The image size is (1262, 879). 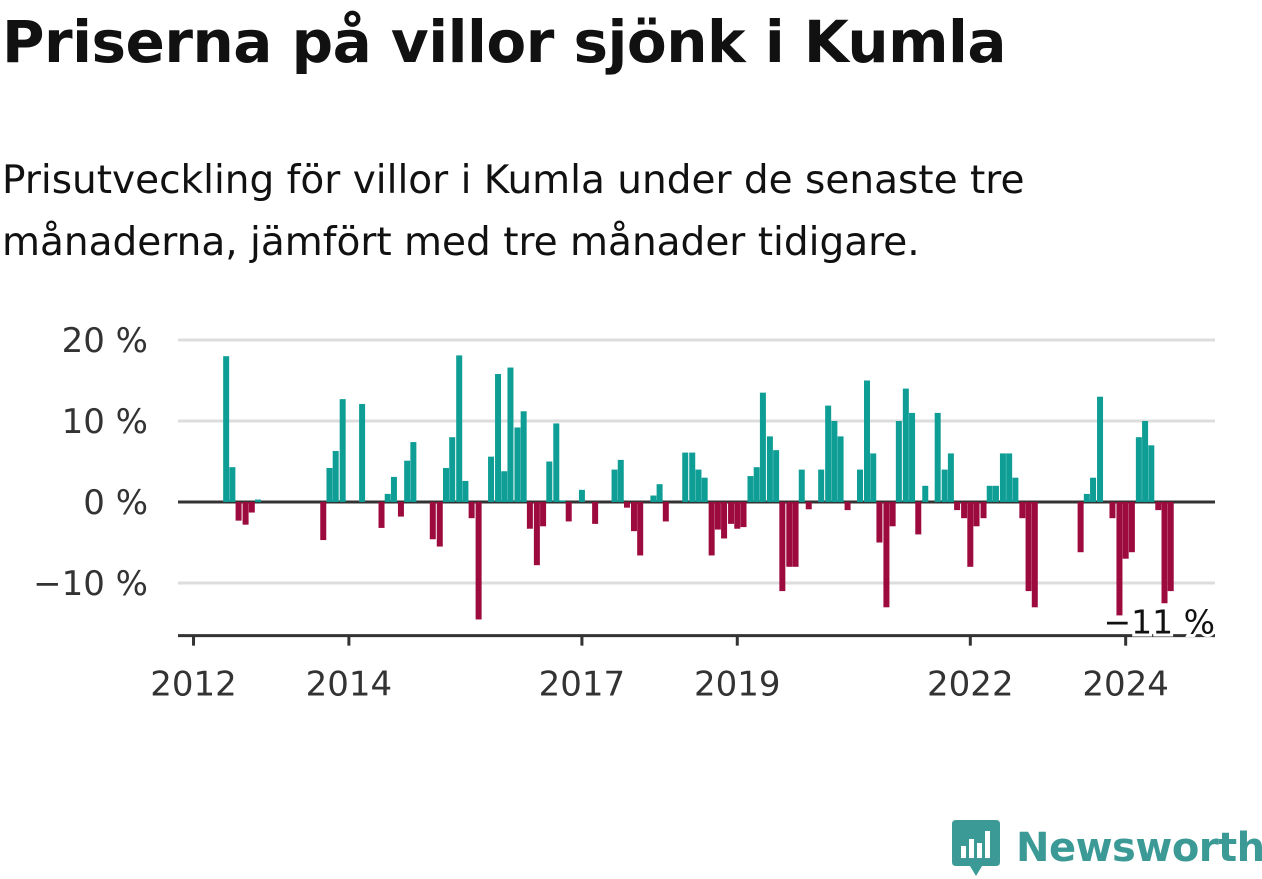 I want to click on x-axis: 2012 2014 2017 2019 2022 2024, so click(x=682, y=669).